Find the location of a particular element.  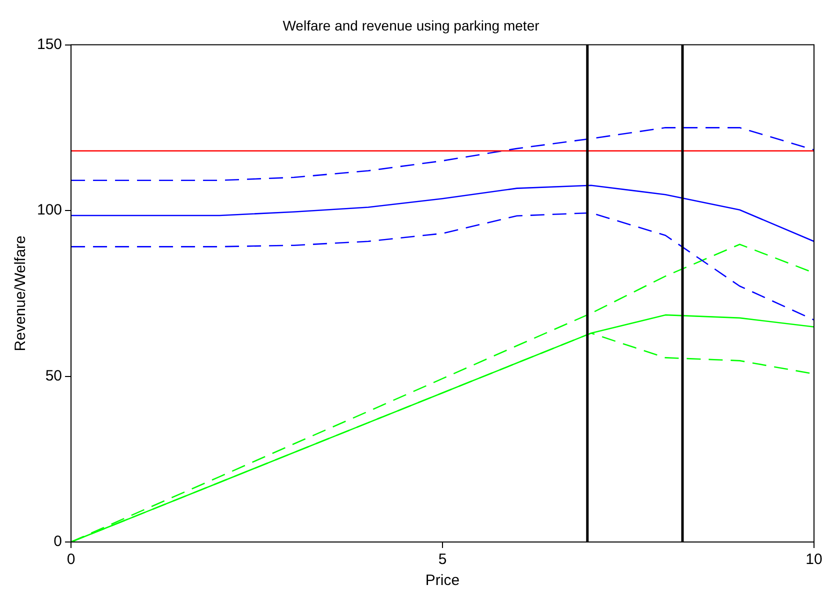

y-tick-label: 0 is located at coordinates (58, 541).